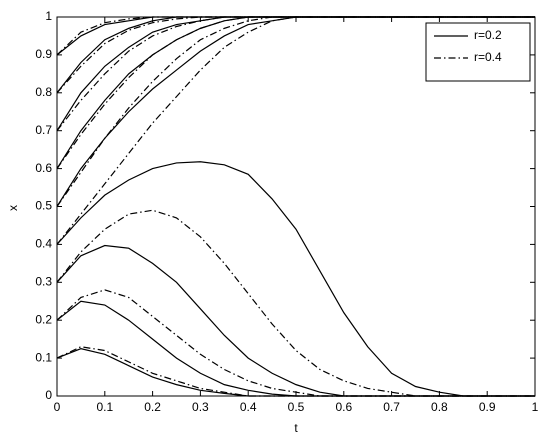 The height and width of the screenshot is (442, 550). What do you see at coordinates (43, 130) in the screenshot?
I see `y-tick-label: 0.7` at bounding box center [43, 130].